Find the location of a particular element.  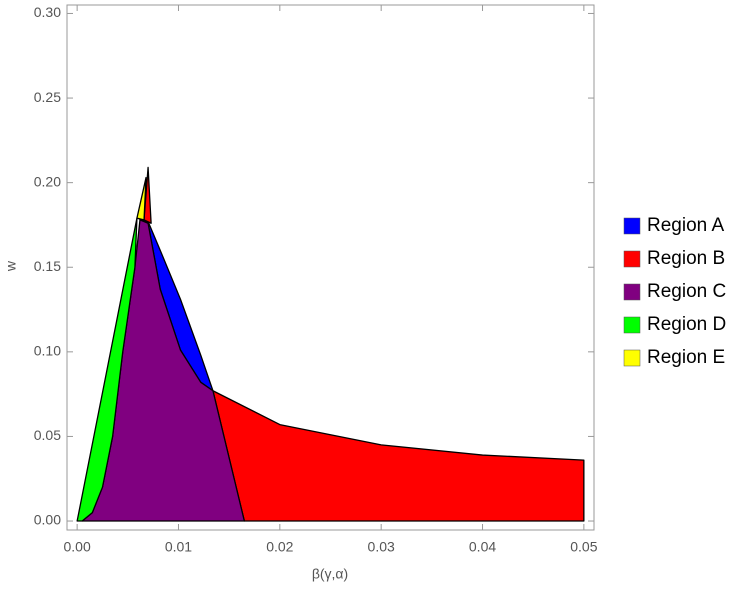

x-axis-label: β(γ,α) is located at coordinates (330, 574).